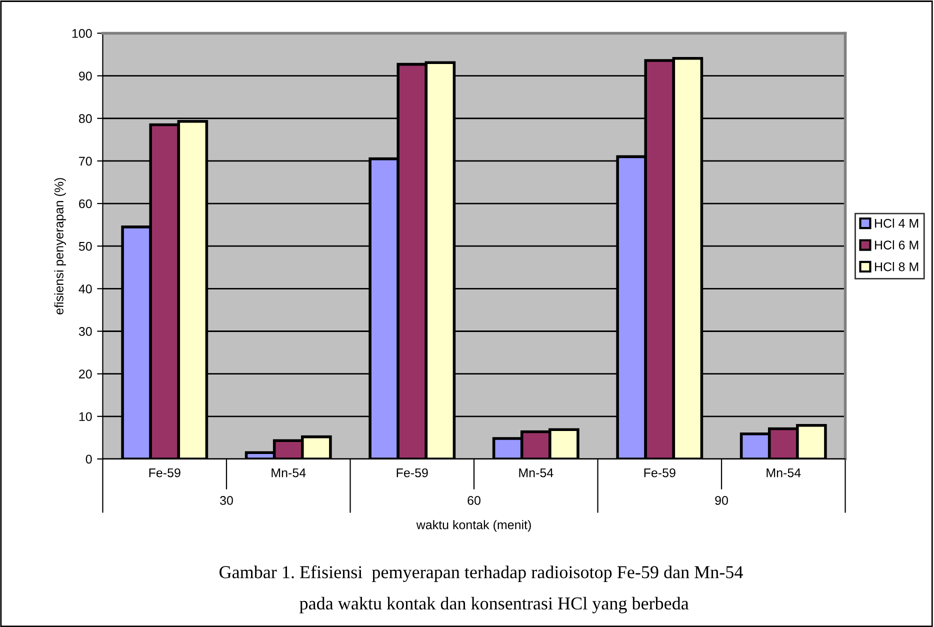 Image resolution: width=934 pixels, height=627 pixels. I want to click on text: Gambar 1. Efisiensi pemyerapan terhadap radioisotop Fe-59 dan Mn-54, so click(481, 573).